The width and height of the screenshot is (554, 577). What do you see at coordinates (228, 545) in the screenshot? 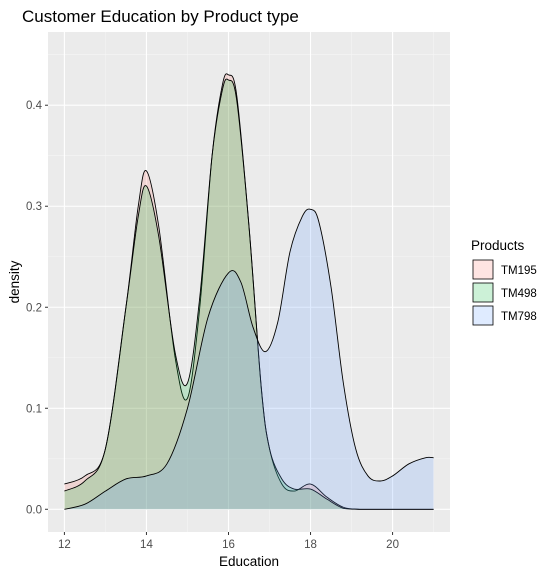
I see `x-tick-label: 16` at bounding box center [228, 545].